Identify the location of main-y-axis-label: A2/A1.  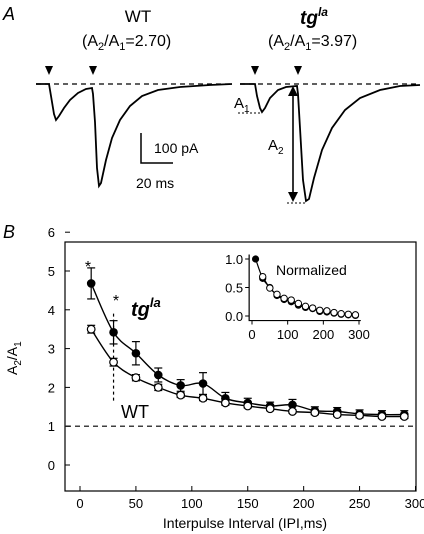
(14, 358).